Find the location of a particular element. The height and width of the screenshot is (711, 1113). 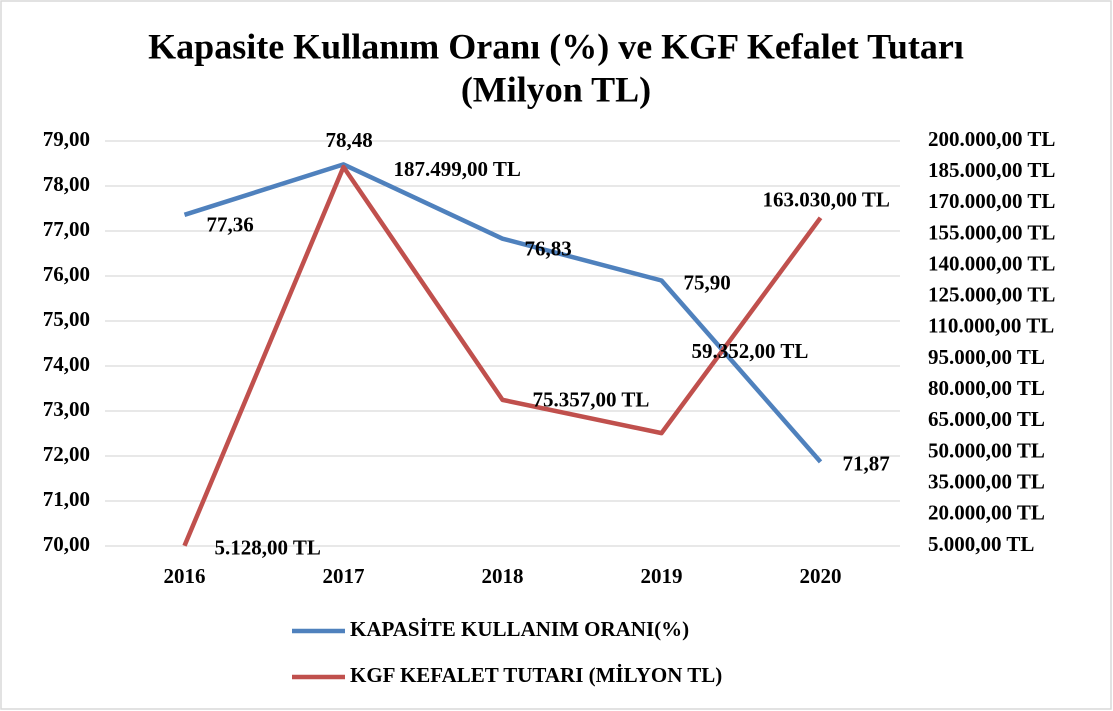

y2-tick-label: 95.000,00 TL is located at coordinates (986, 357).